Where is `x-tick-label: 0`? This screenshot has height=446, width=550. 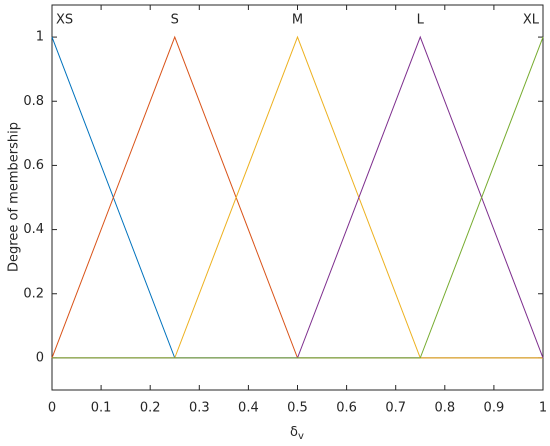 x-tick-label: 0 is located at coordinates (52, 408).